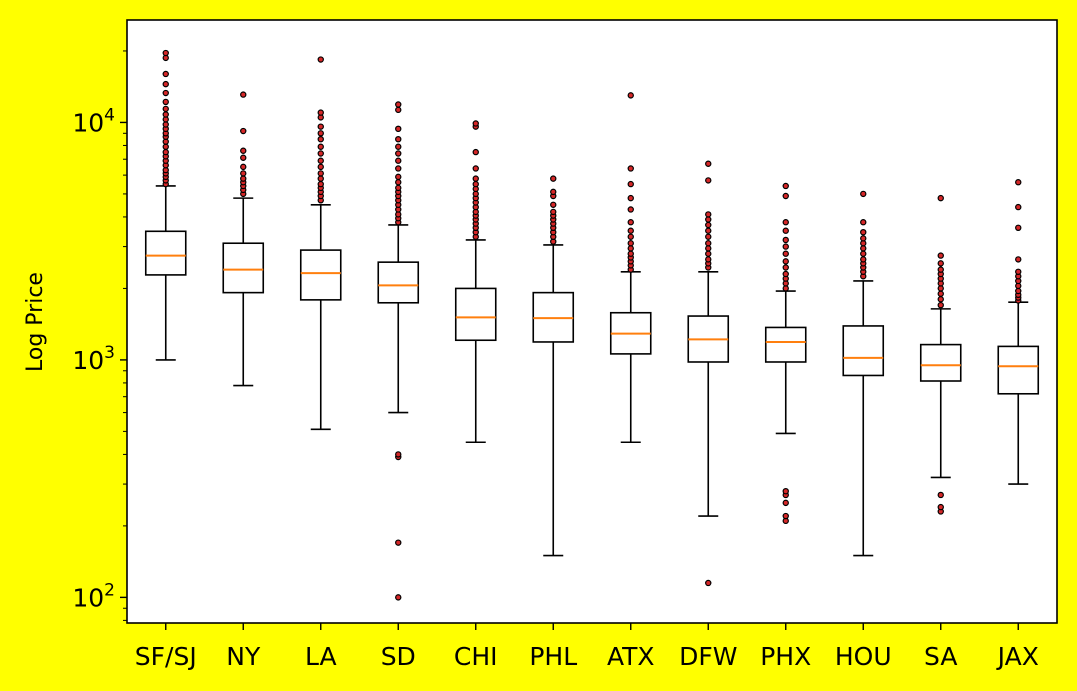 The width and height of the screenshot is (1077, 691). Describe the element at coordinates (35, 322) in the screenshot. I see `y-axis-label: Log Price` at that location.